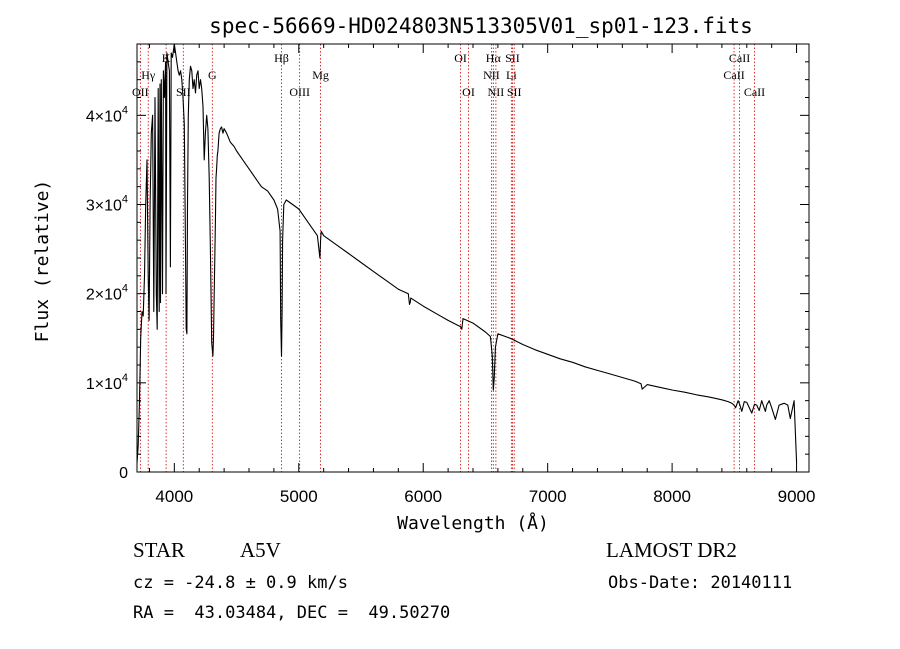 This screenshot has height=649, width=900. Describe the element at coordinates (174, 496) in the screenshot. I see `x-tick-label: 4000` at that location.